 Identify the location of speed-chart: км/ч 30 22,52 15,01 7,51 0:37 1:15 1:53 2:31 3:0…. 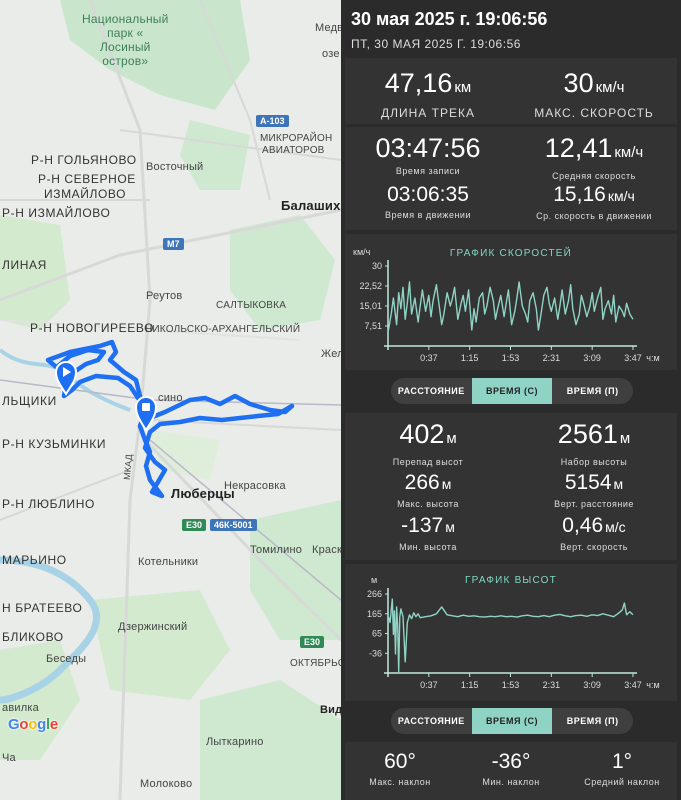
(511, 302).